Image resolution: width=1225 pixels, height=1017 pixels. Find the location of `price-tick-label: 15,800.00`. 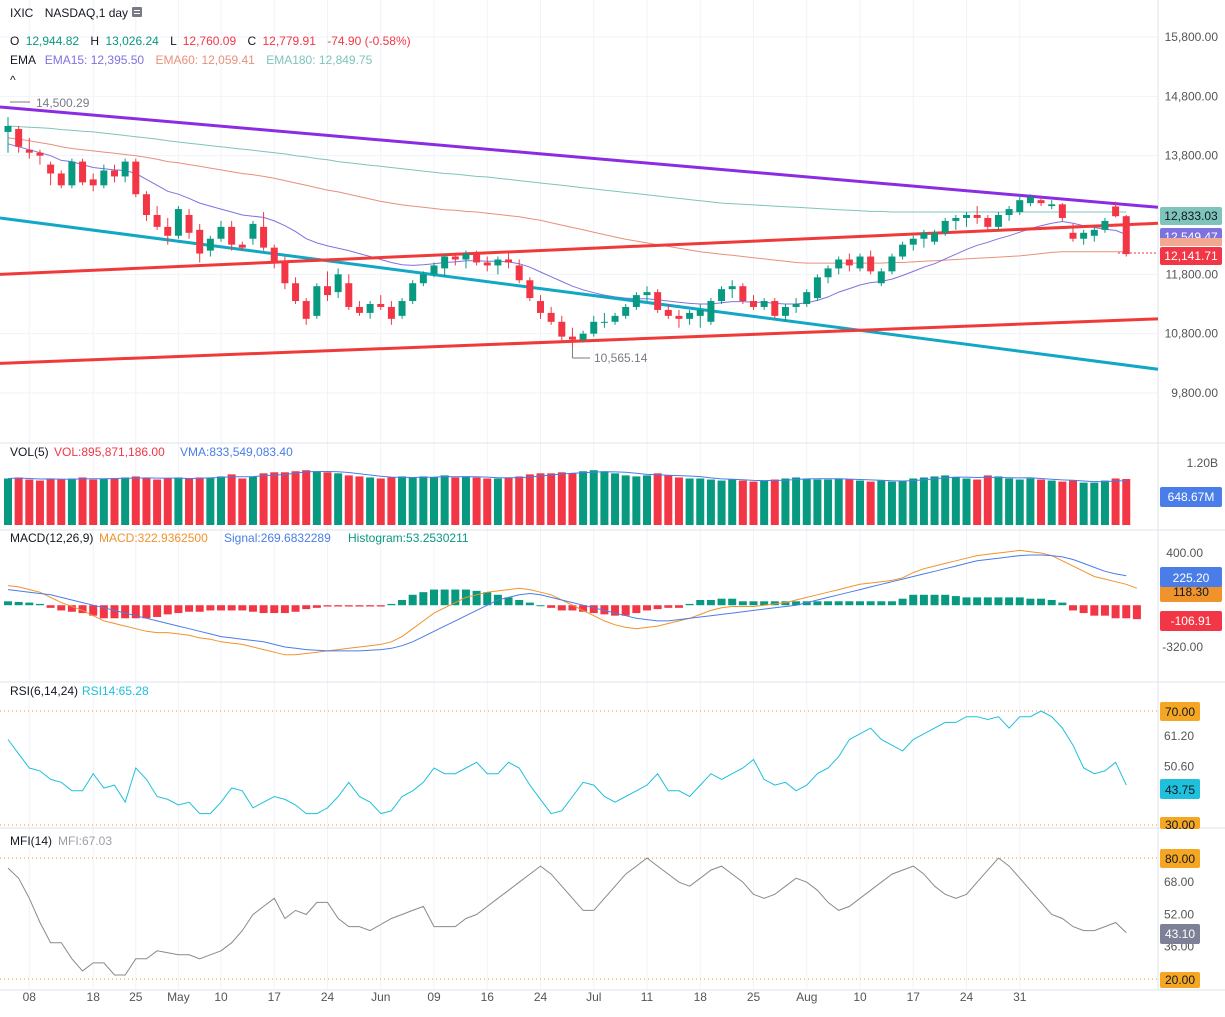

price-tick-label: 15,800.00 is located at coordinates (1192, 37).